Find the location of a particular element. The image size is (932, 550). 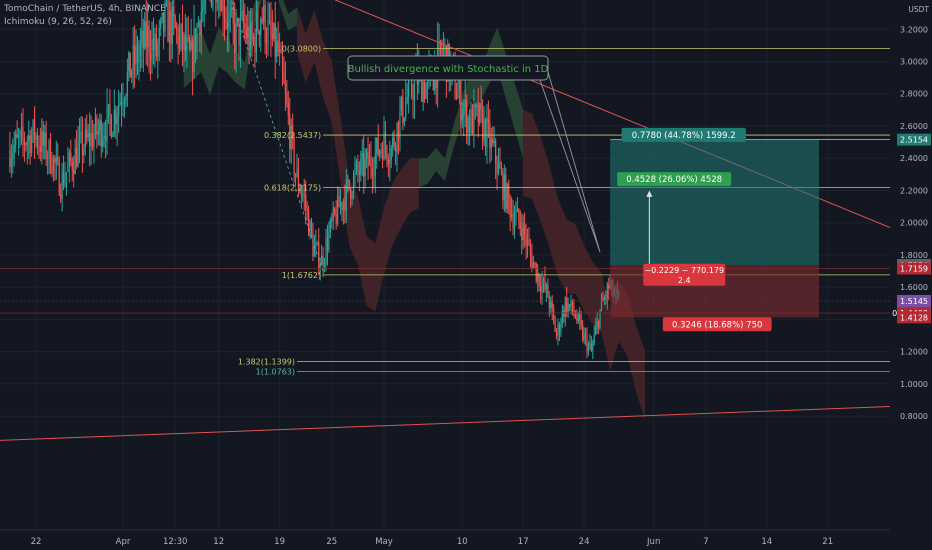

target-arrow-head is located at coordinates (649, 193).